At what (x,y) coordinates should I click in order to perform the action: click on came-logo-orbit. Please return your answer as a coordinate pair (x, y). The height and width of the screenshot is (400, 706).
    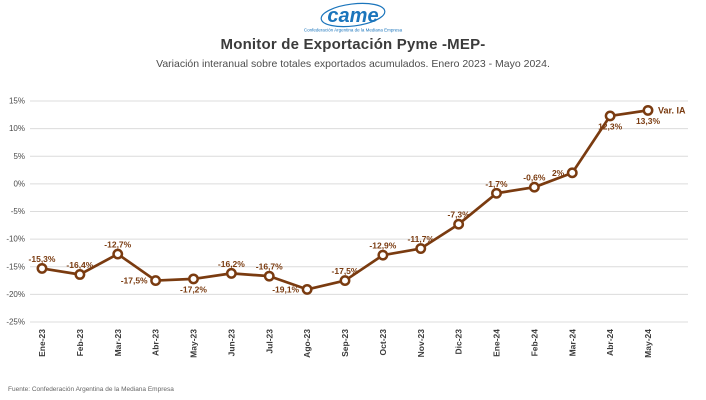
    Looking at the image, I should click on (353, 15).